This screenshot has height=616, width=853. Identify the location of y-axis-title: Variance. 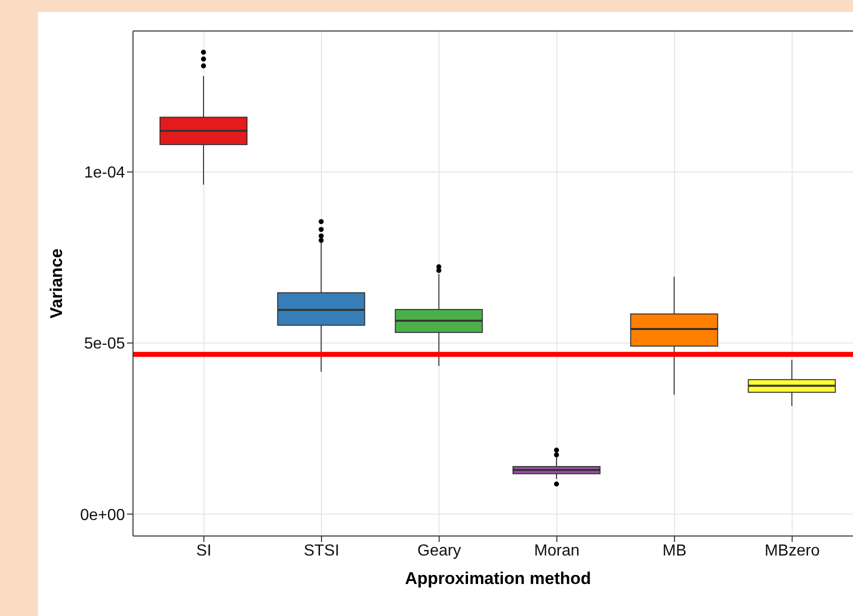
(56, 283).